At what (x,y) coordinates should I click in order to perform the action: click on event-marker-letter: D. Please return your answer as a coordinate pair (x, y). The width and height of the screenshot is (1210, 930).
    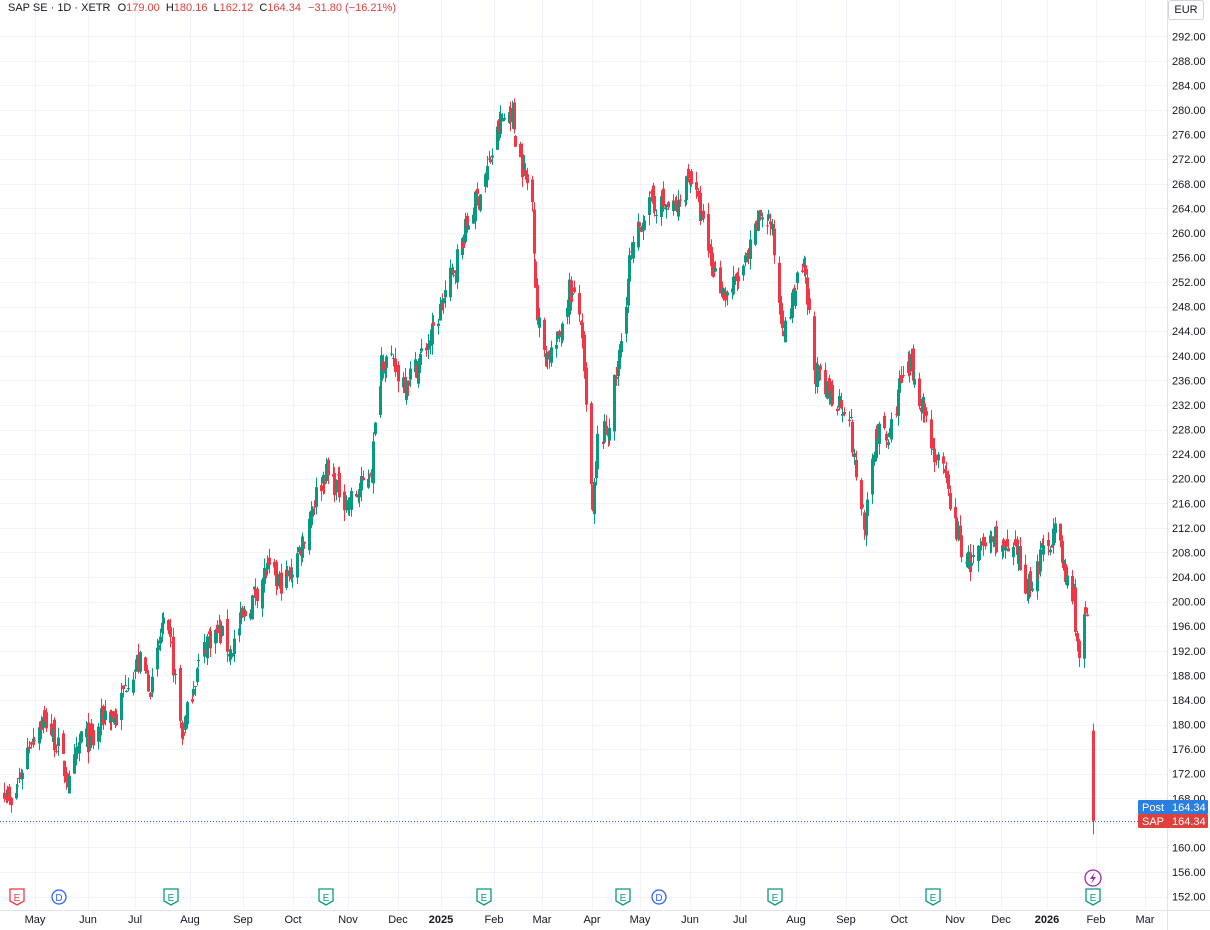
    Looking at the image, I should click on (58, 898).